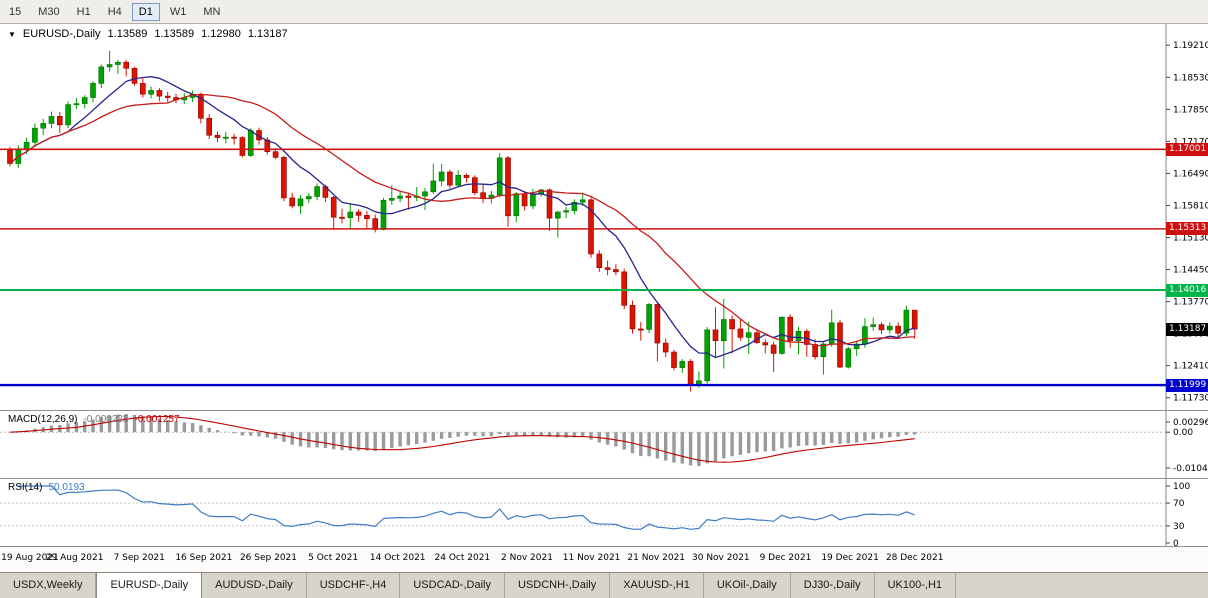 The height and width of the screenshot is (598, 1208). Describe the element at coordinates (657, 585) in the screenshot. I see `chart-tab-xauusd-h1: XAUUSD-,H1` at that location.